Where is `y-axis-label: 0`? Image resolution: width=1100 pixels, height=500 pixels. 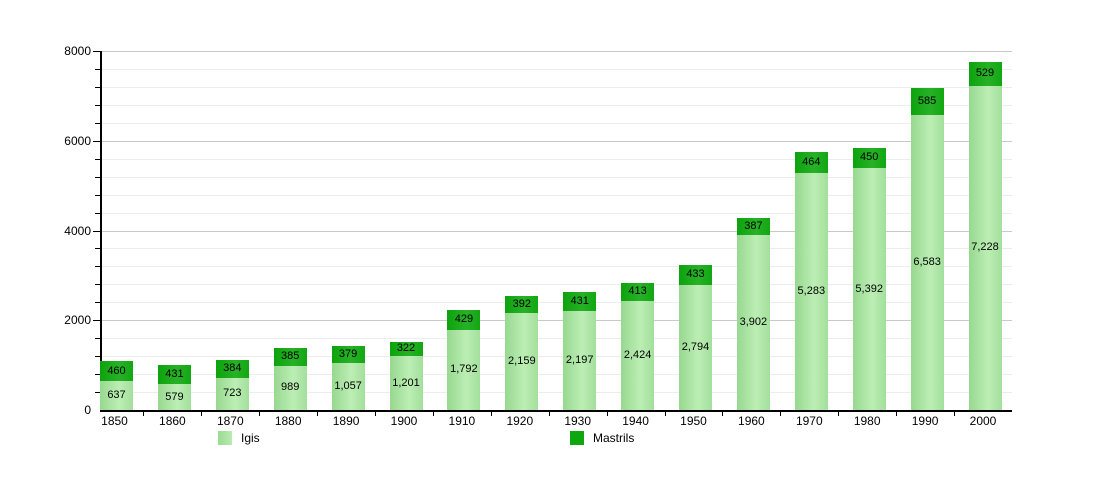 y-axis-label: 0 is located at coordinates (87, 410).